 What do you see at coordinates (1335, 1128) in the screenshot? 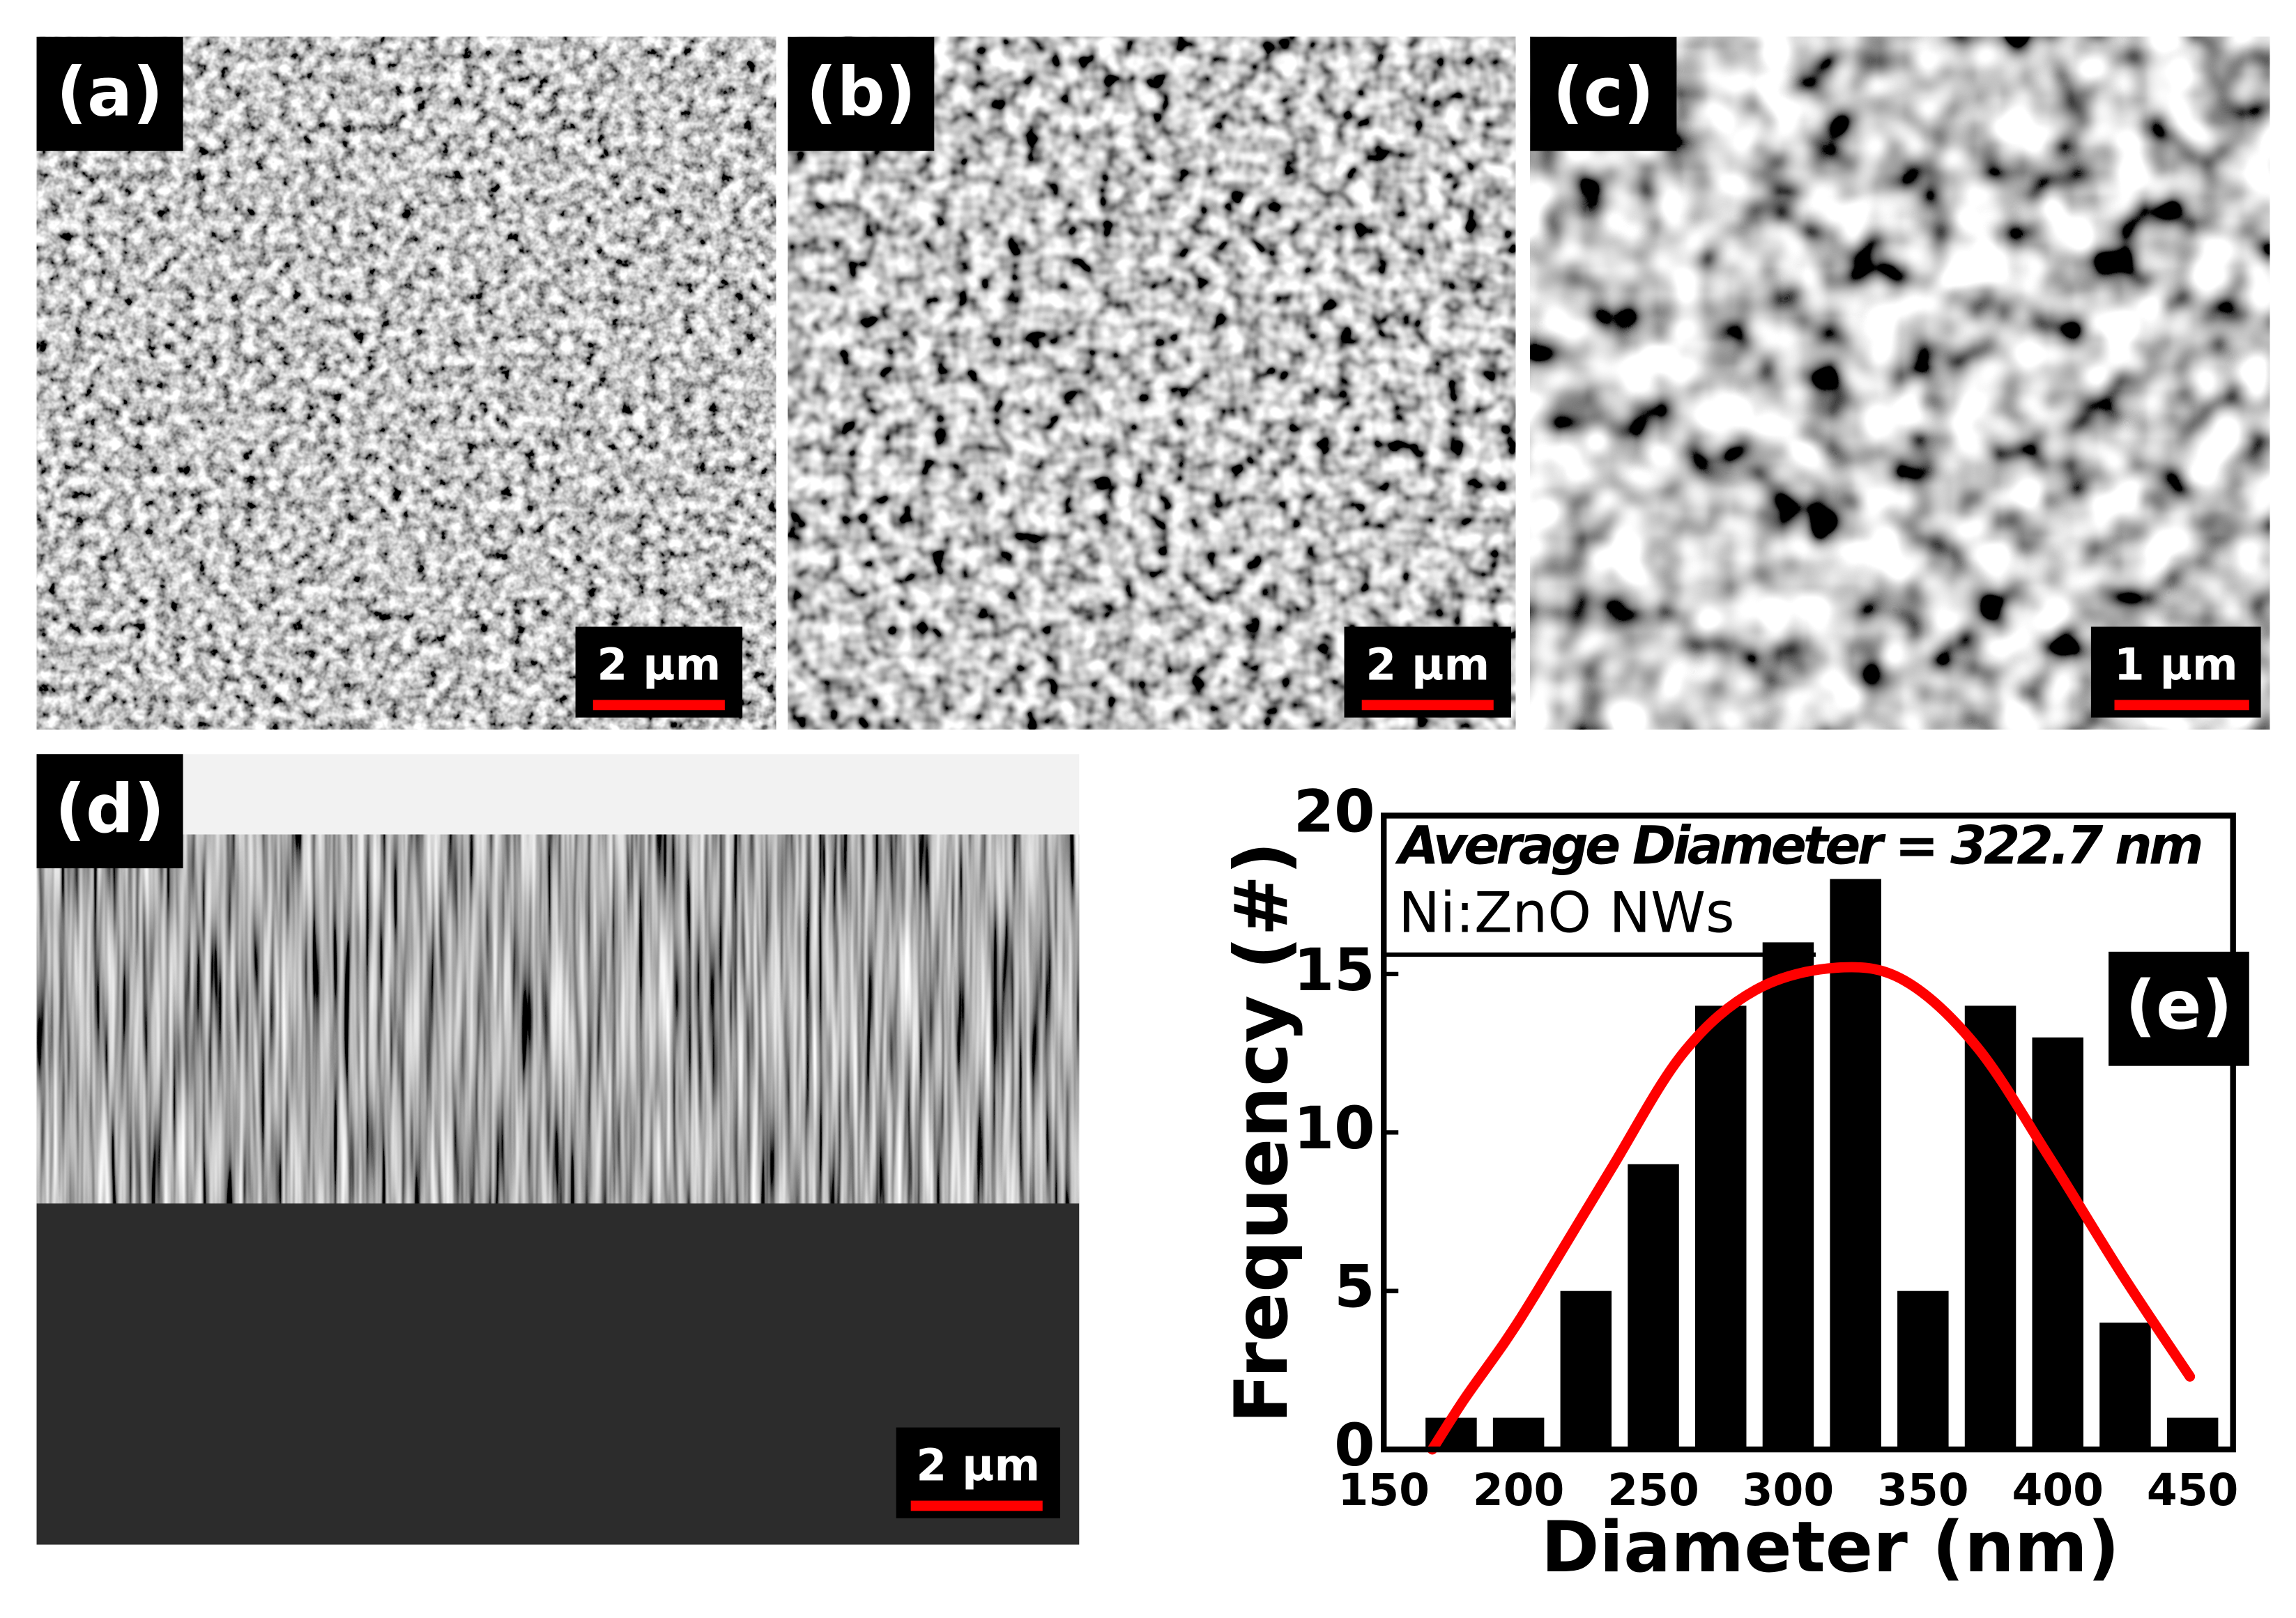
I see `y-tick-label: 10` at bounding box center [1335, 1128].